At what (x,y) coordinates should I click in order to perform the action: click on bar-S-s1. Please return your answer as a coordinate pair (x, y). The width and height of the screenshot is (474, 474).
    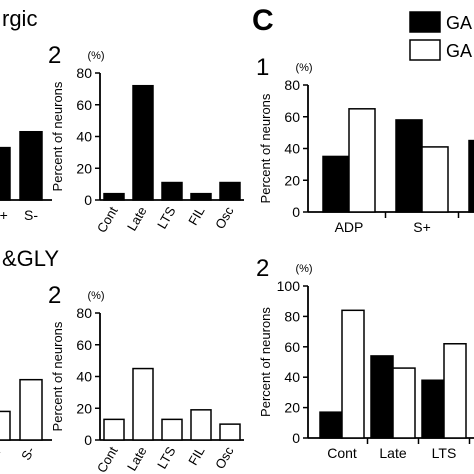
    Looking at the image, I should click on (435, 179).